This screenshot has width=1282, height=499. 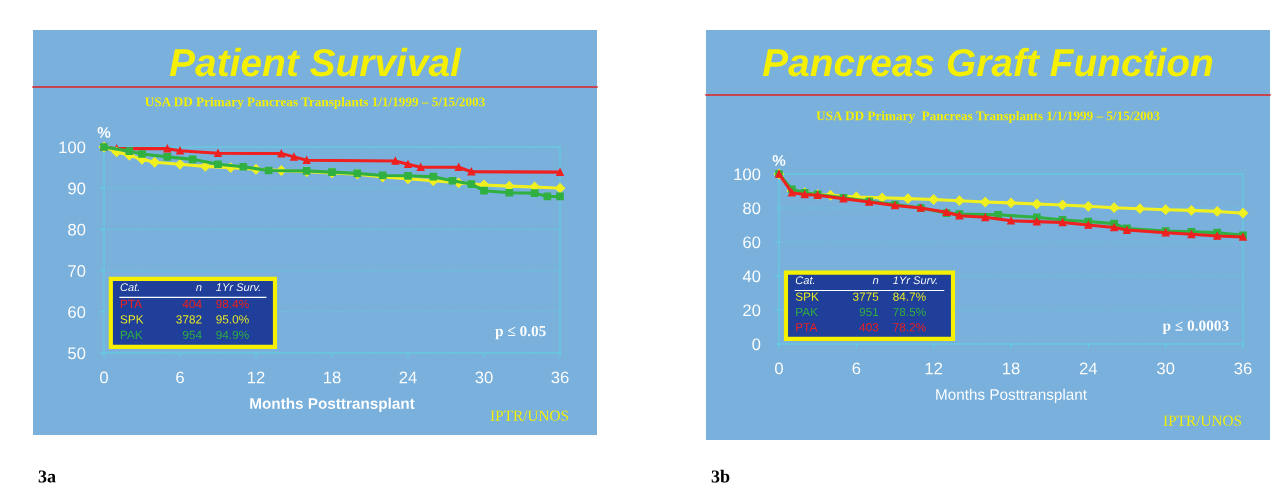 What do you see at coordinates (909, 312) in the screenshot?
I see `annotation: 78.5%` at bounding box center [909, 312].